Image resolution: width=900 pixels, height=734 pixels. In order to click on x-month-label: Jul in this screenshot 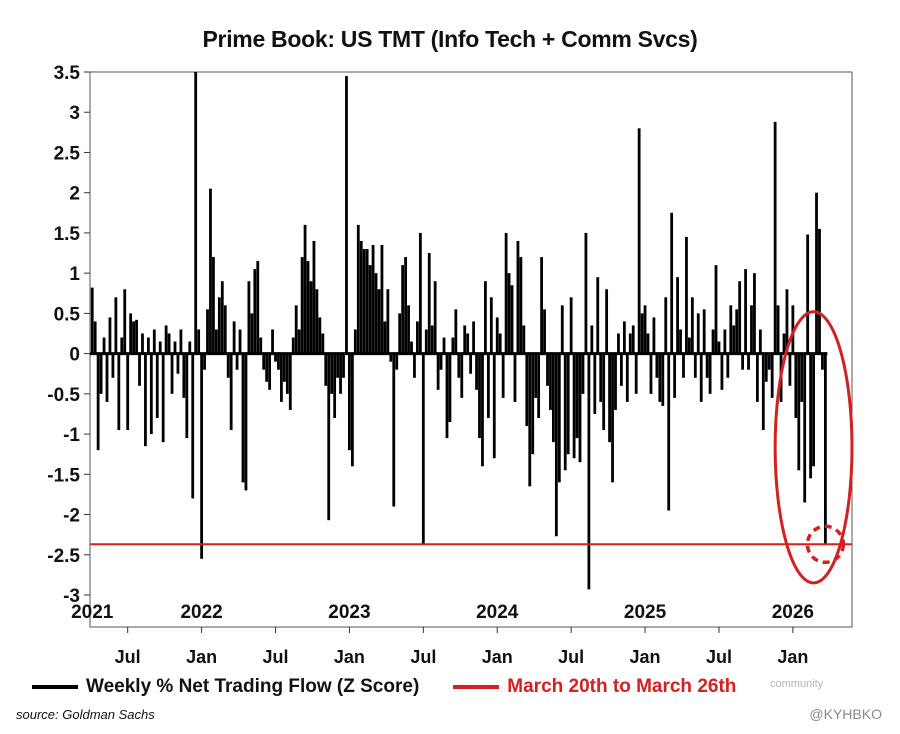, I will do `click(128, 657)`.